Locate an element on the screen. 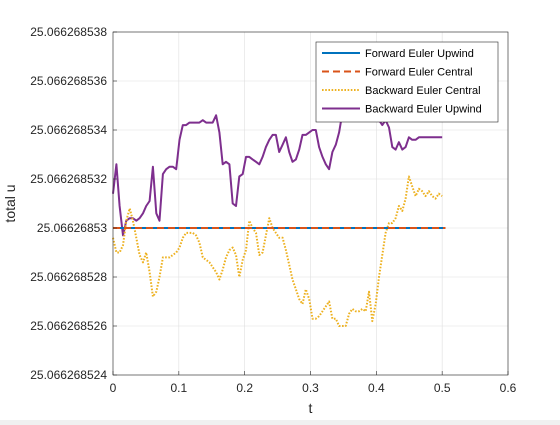 The image size is (560, 425). y-tick-label: 25.066268524 is located at coordinates (68, 375).